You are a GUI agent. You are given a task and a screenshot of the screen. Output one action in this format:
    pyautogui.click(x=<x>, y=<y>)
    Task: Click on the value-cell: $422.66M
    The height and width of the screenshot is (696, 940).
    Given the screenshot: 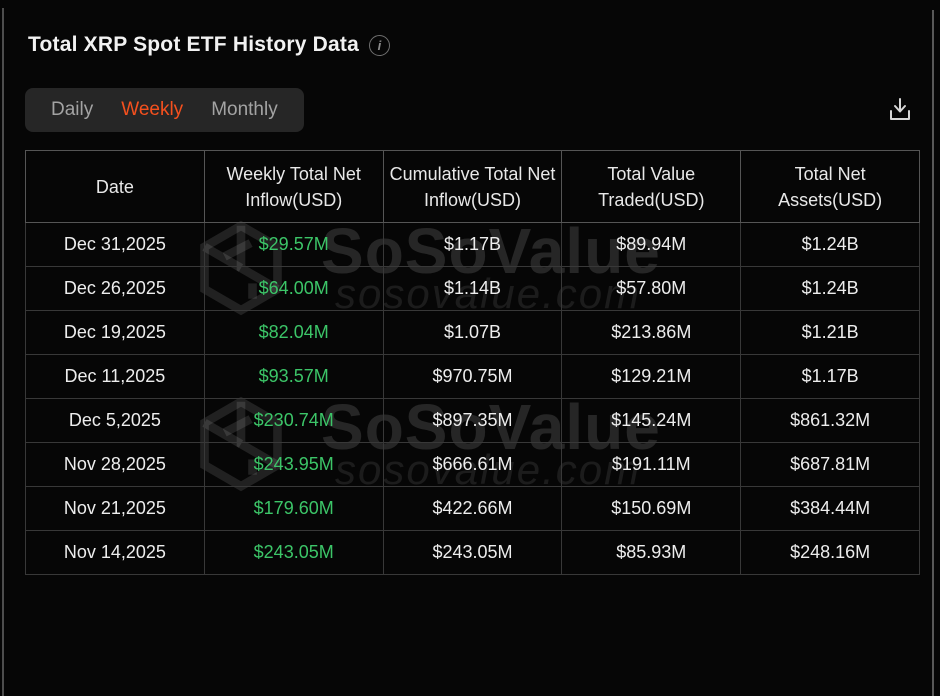 What is the action you would take?
    pyautogui.click(x=472, y=508)
    